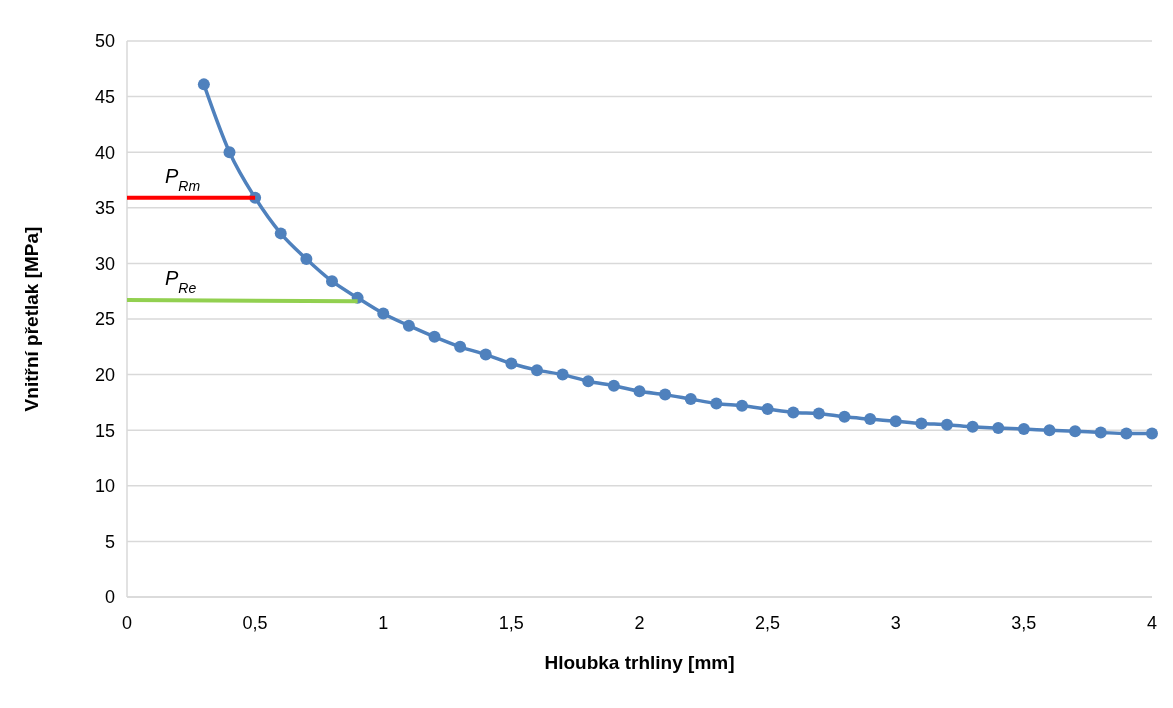  Describe the element at coordinates (109, 597) in the screenshot. I see `y-tick-label: 0` at that location.